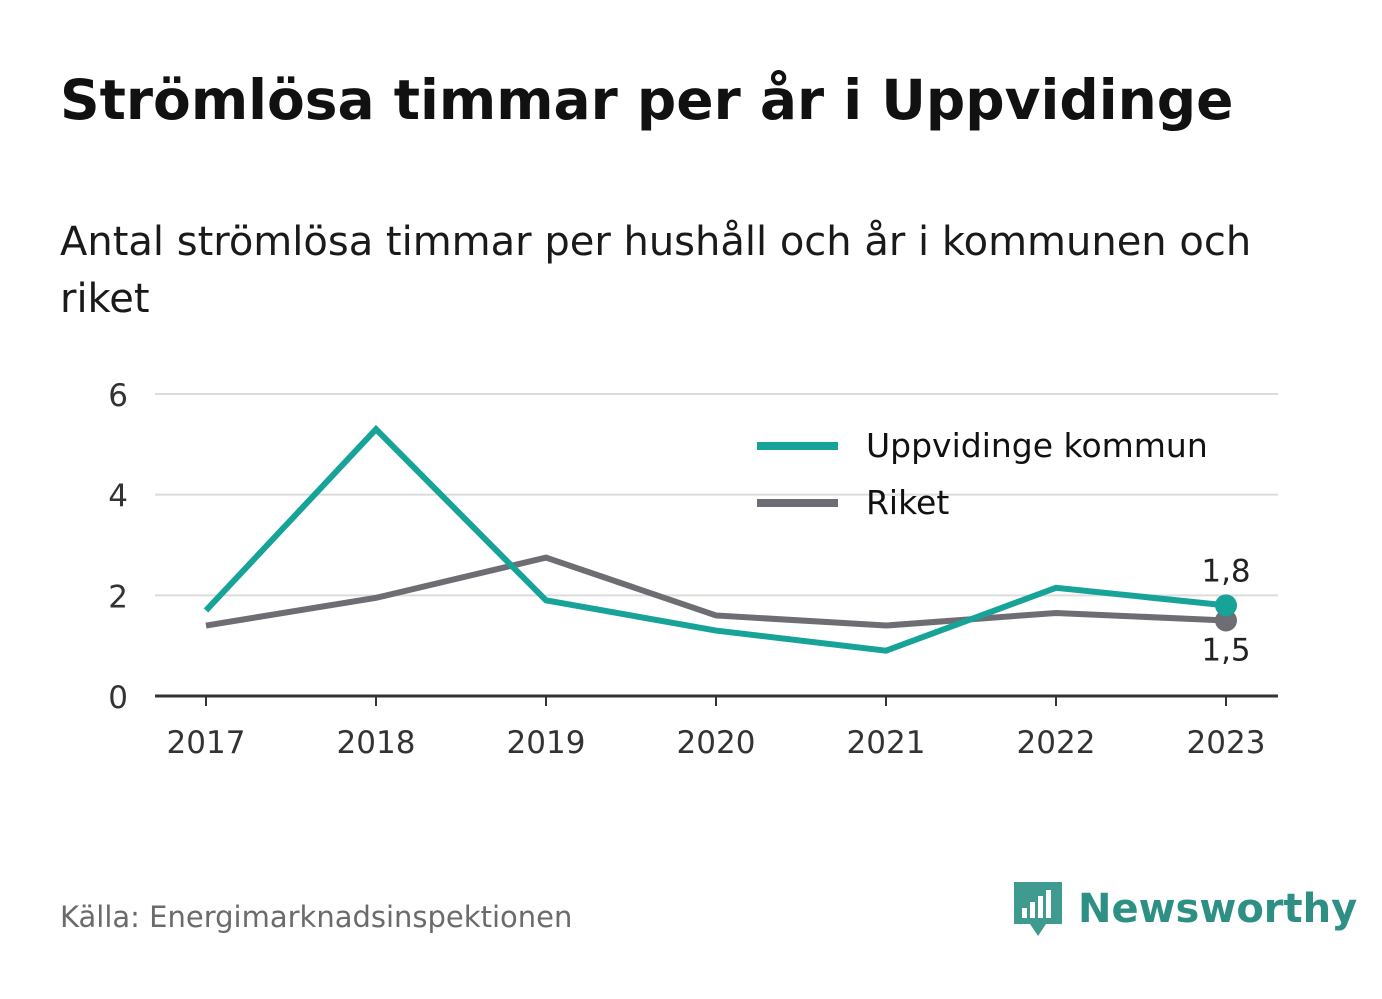 This screenshot has width=1382, height=999. Describe the element at coordinates (907, 502) in the screenshot. I see `legend-label-riket: Riket` at that location.